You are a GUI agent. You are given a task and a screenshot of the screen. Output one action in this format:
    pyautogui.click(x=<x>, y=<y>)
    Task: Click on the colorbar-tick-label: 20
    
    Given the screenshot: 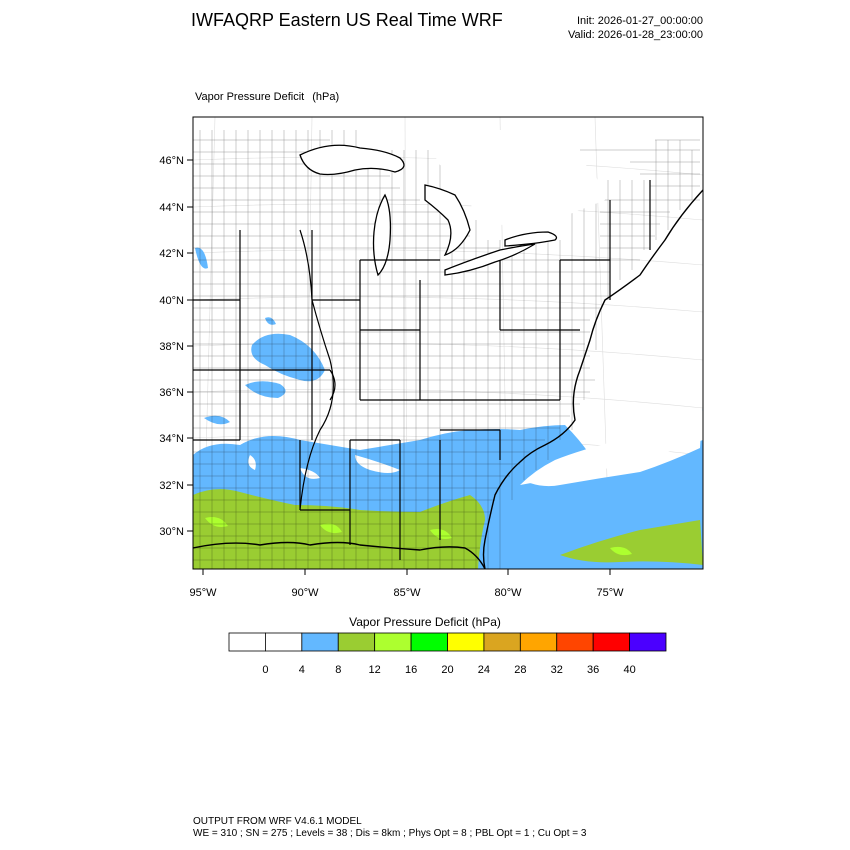 What is the action you would take?
    pyautogui.click(x=447, y=670)
    